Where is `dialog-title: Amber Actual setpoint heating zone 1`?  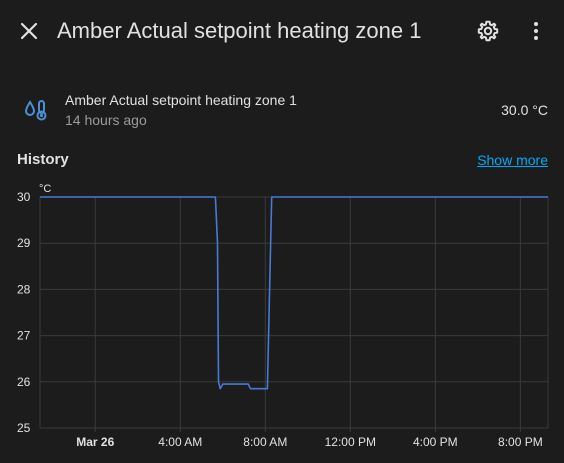
dialog-title: Amber Actual setpoint heating zone 1 is located at coordinates (239, 30).